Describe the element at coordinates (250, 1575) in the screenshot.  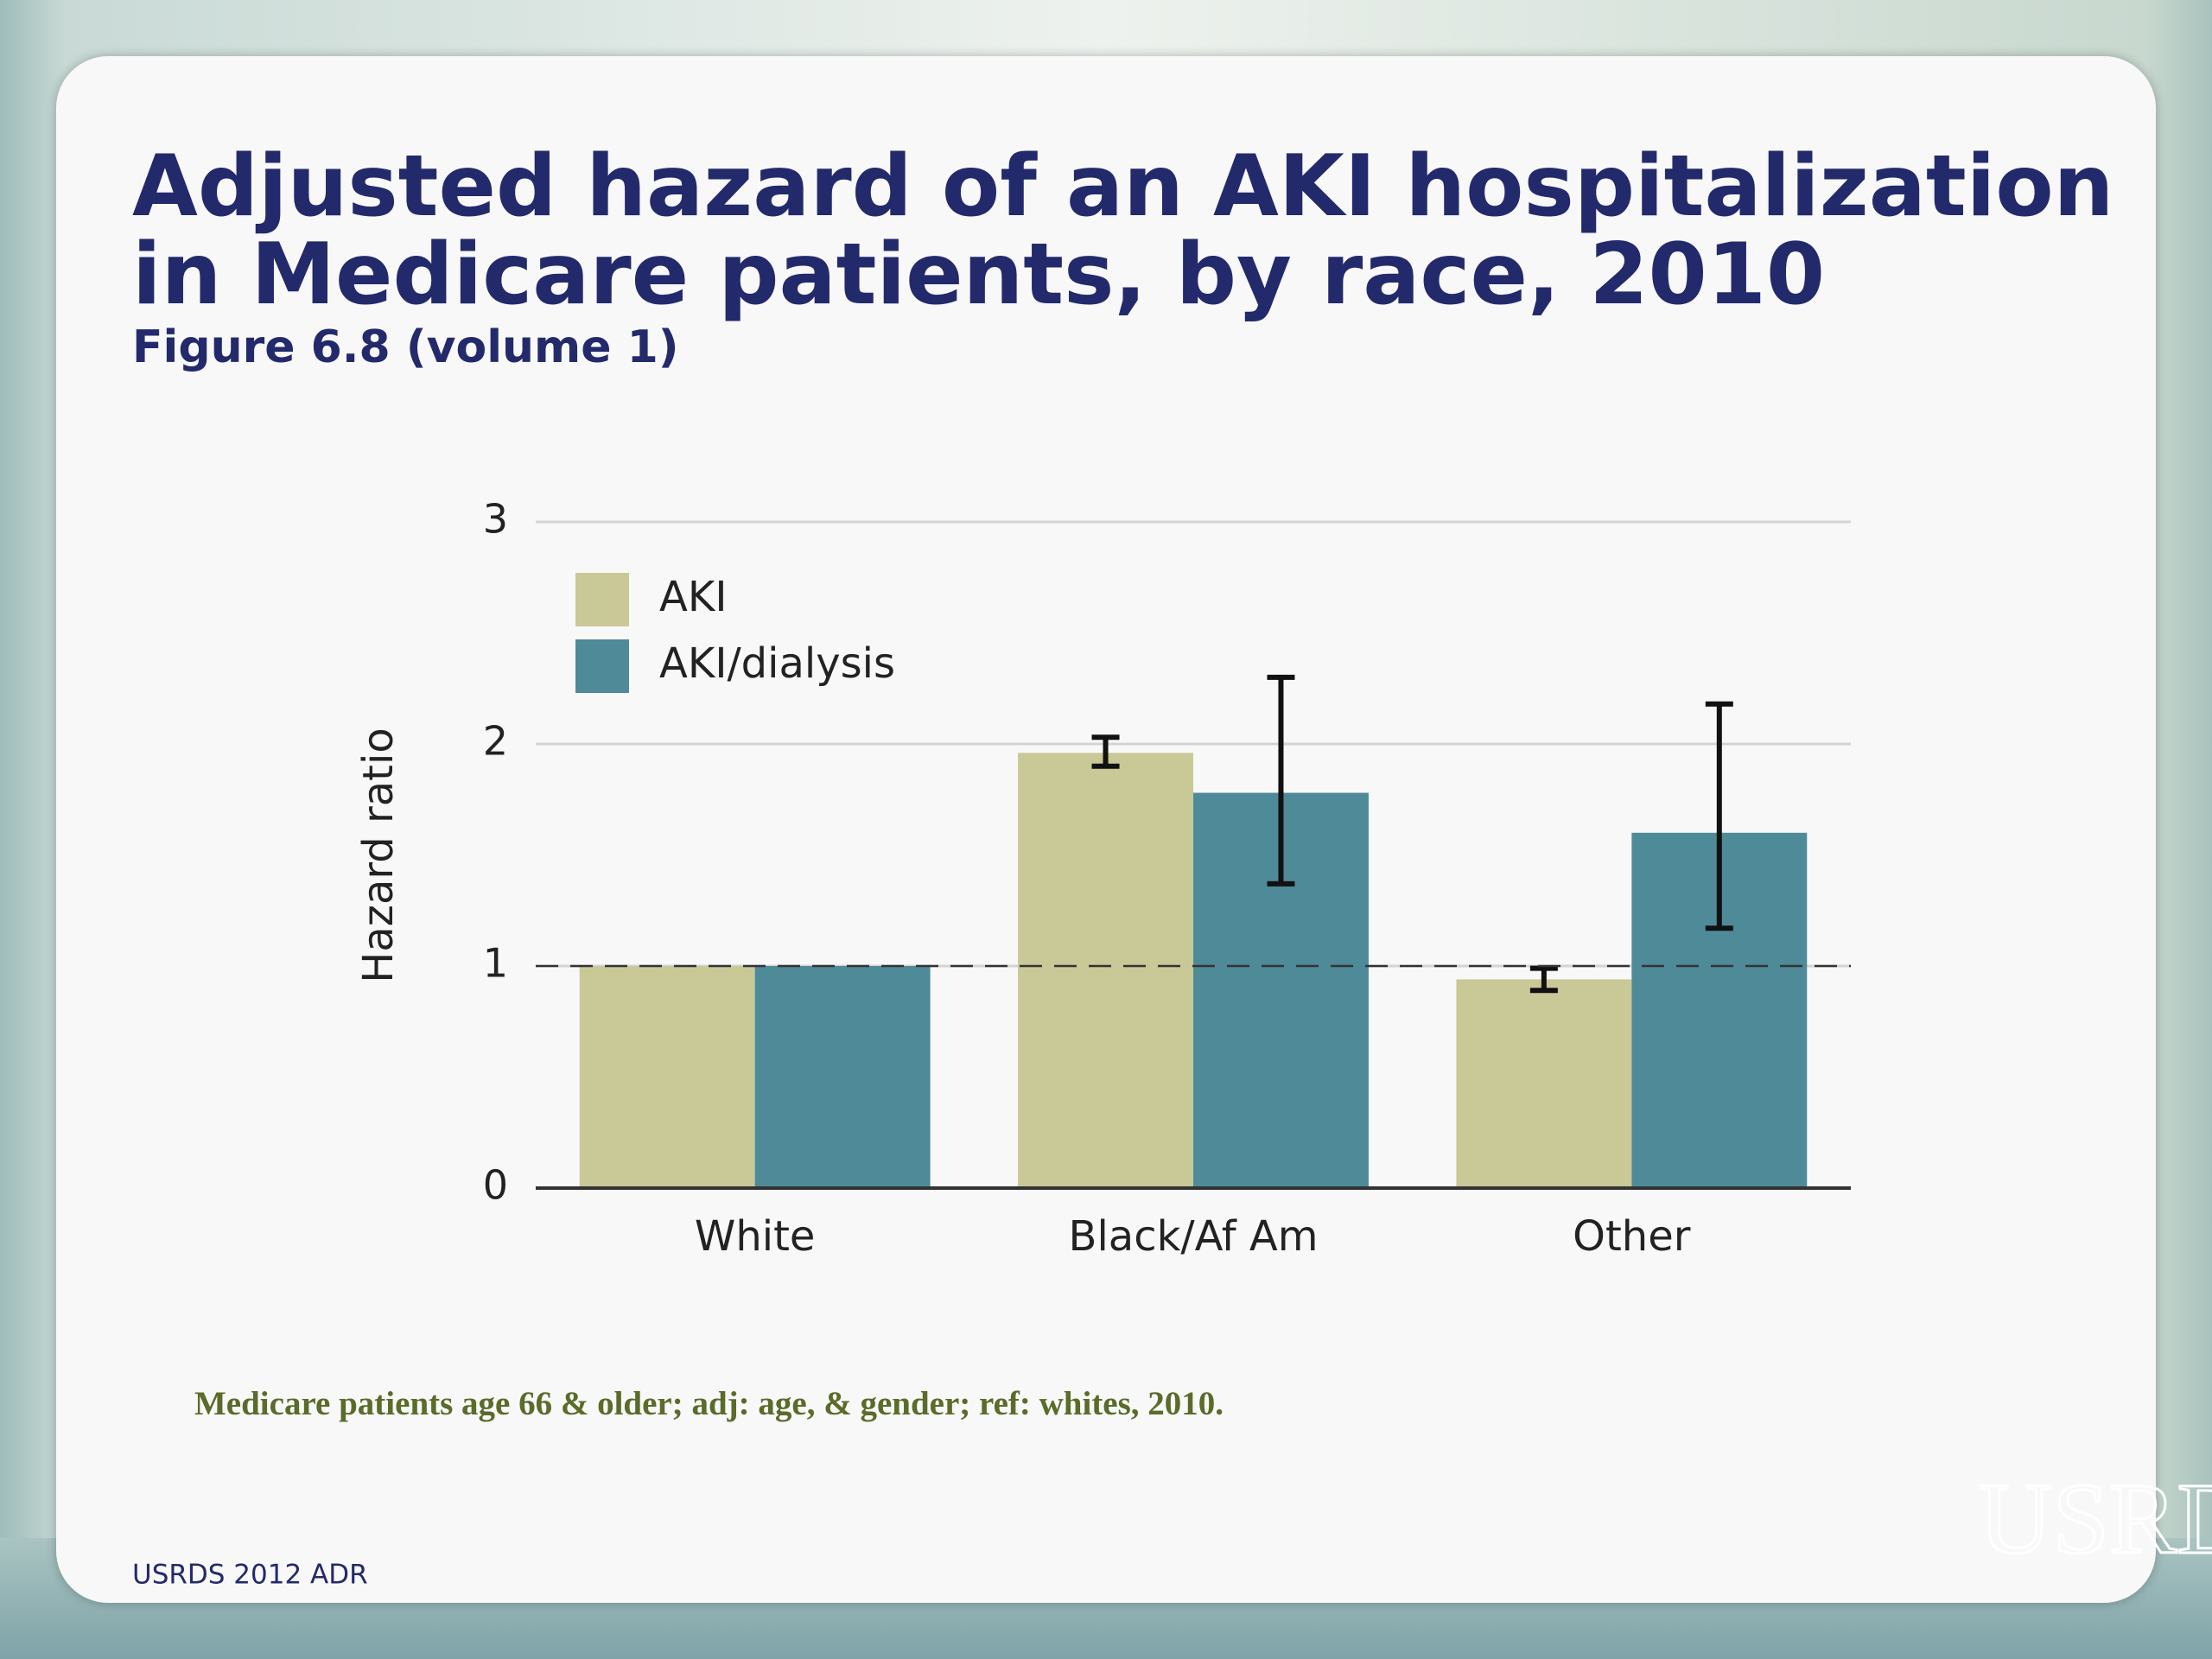
I see `footer: USRDS 2012 ADR` at that location.